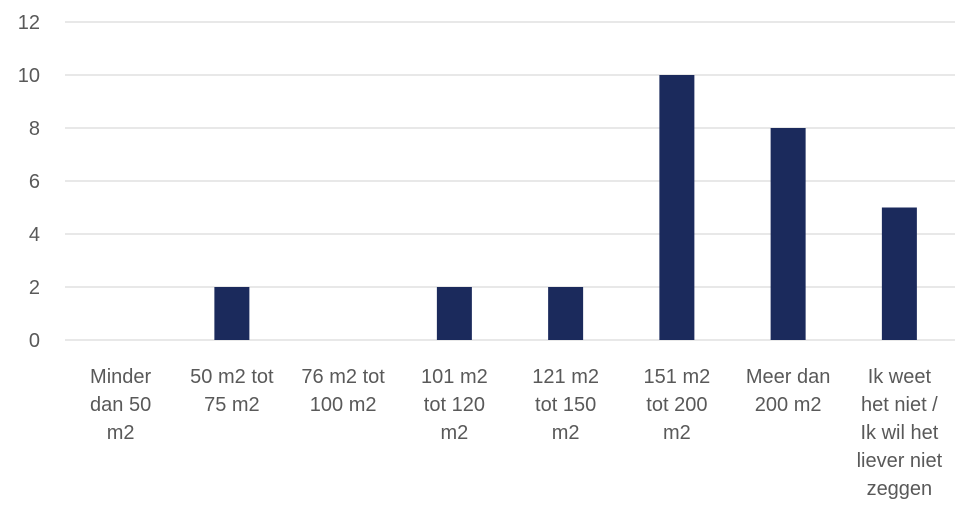 The image size is (955, 516). I want to click on y-tick-label: 4, so click(34, 235).